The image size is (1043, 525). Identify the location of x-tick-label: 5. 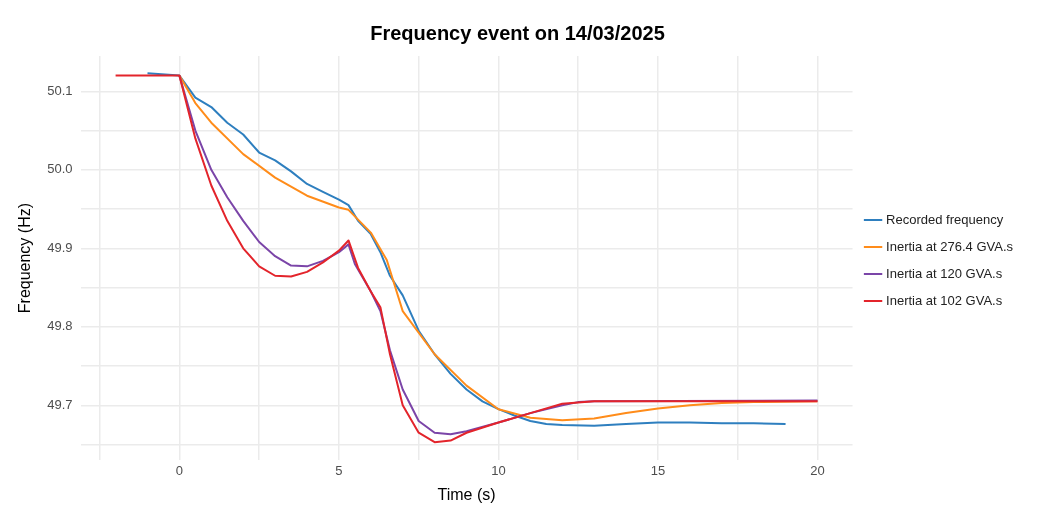
(339, 470).